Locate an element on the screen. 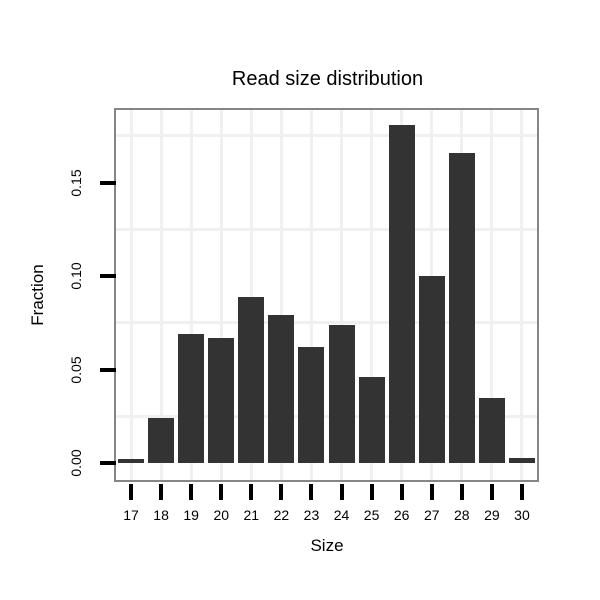  y-axis-tick-label: 0.10 is located at coordinates (76, 276).